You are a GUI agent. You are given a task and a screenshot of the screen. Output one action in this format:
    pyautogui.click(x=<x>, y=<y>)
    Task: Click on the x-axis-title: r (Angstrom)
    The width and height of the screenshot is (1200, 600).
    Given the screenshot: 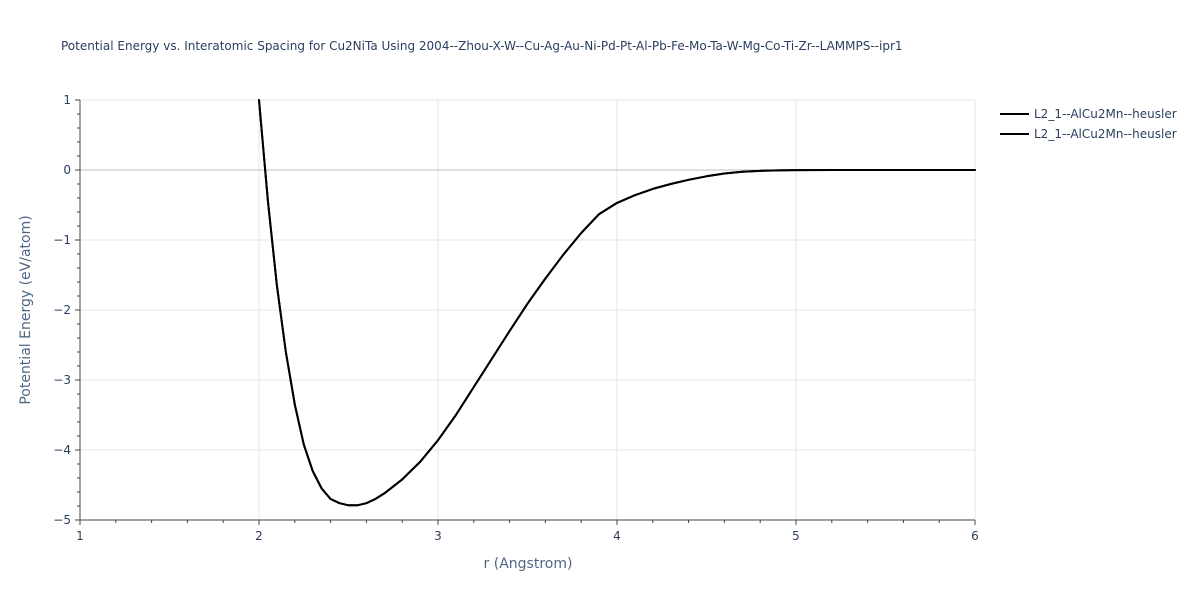 What is the action you would take?
    pyautogui.click(x=528, y=564)
    